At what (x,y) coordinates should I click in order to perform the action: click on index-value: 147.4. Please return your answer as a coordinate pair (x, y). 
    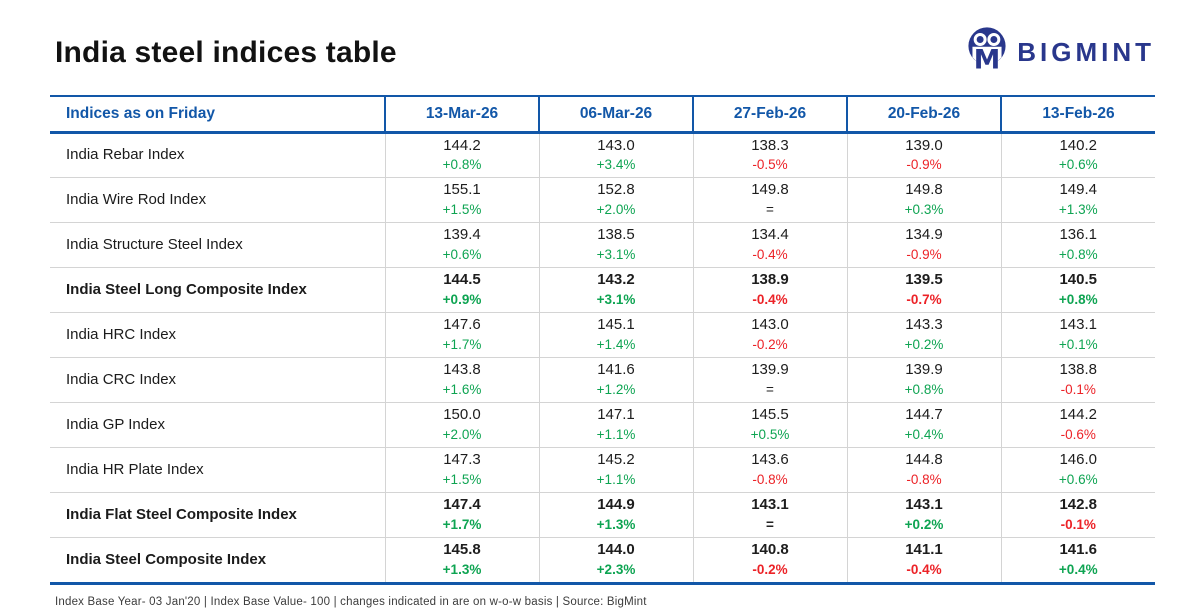
    Looking at the image, I should click on (462, 504).